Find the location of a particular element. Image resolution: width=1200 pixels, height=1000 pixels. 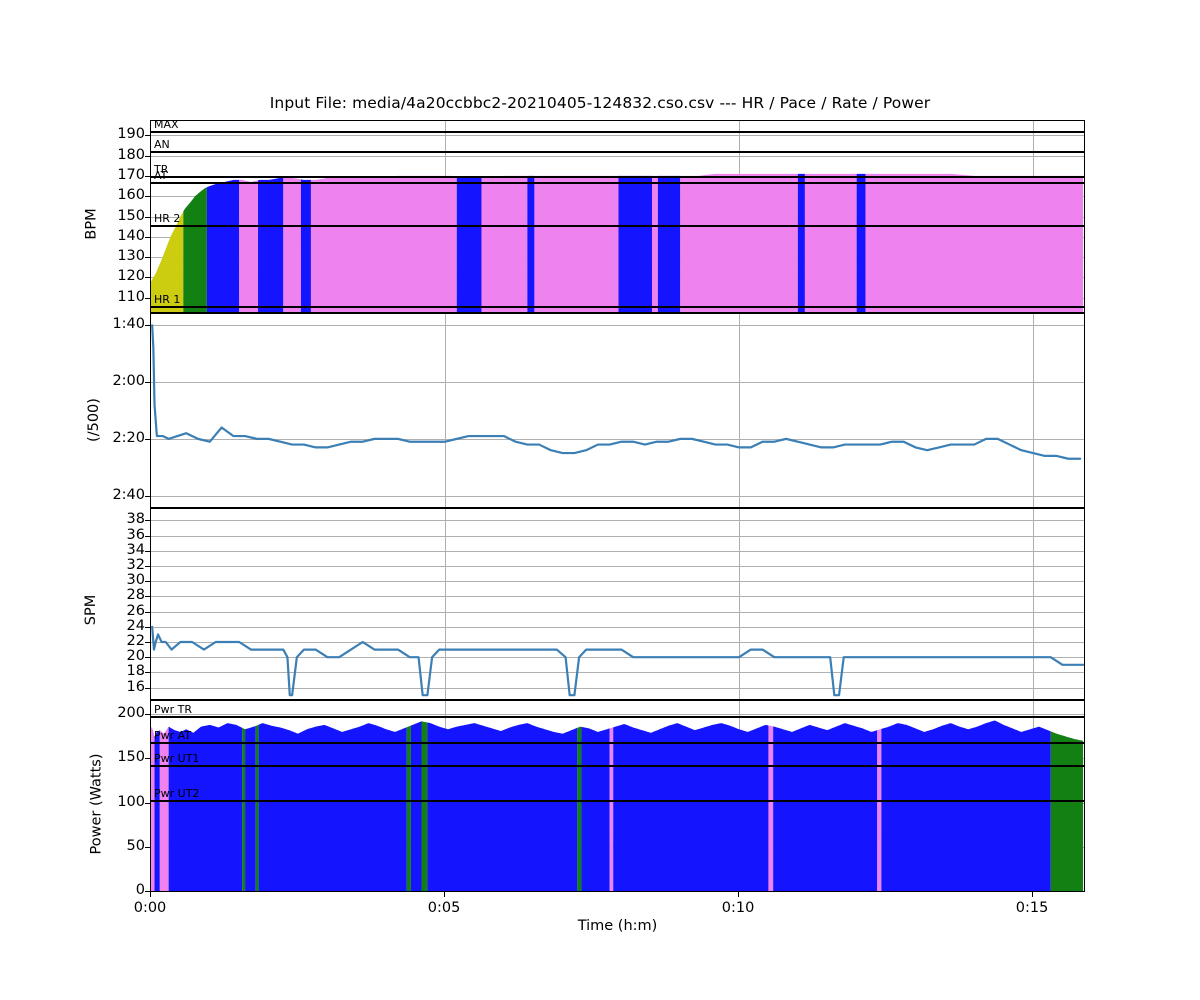

ytick-spm-16: 16 is located at coordinates (135, 686).